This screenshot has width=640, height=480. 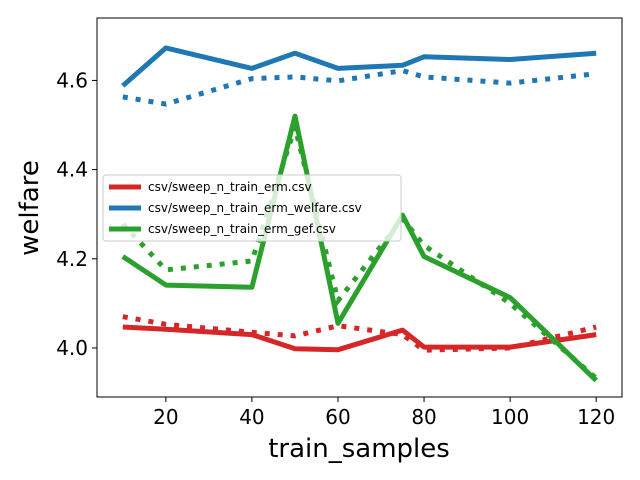 I want to click on legend-label: csv/sweep_n_train_erm_welfare.csv, so click(x=255, y=208).